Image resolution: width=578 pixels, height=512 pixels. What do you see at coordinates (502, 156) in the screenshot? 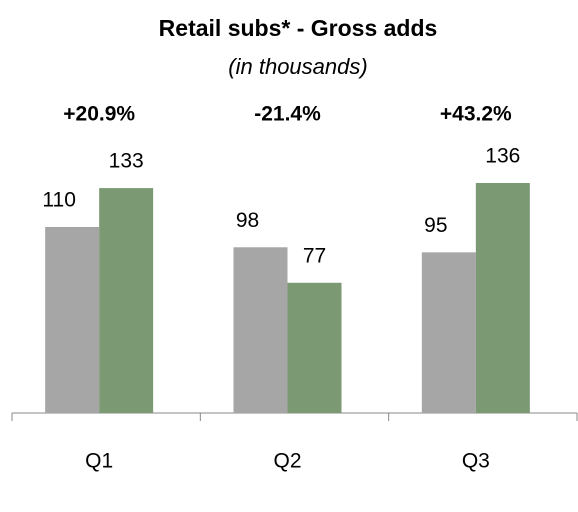
I see `data-label: 136` at bounding box center [502, 156].